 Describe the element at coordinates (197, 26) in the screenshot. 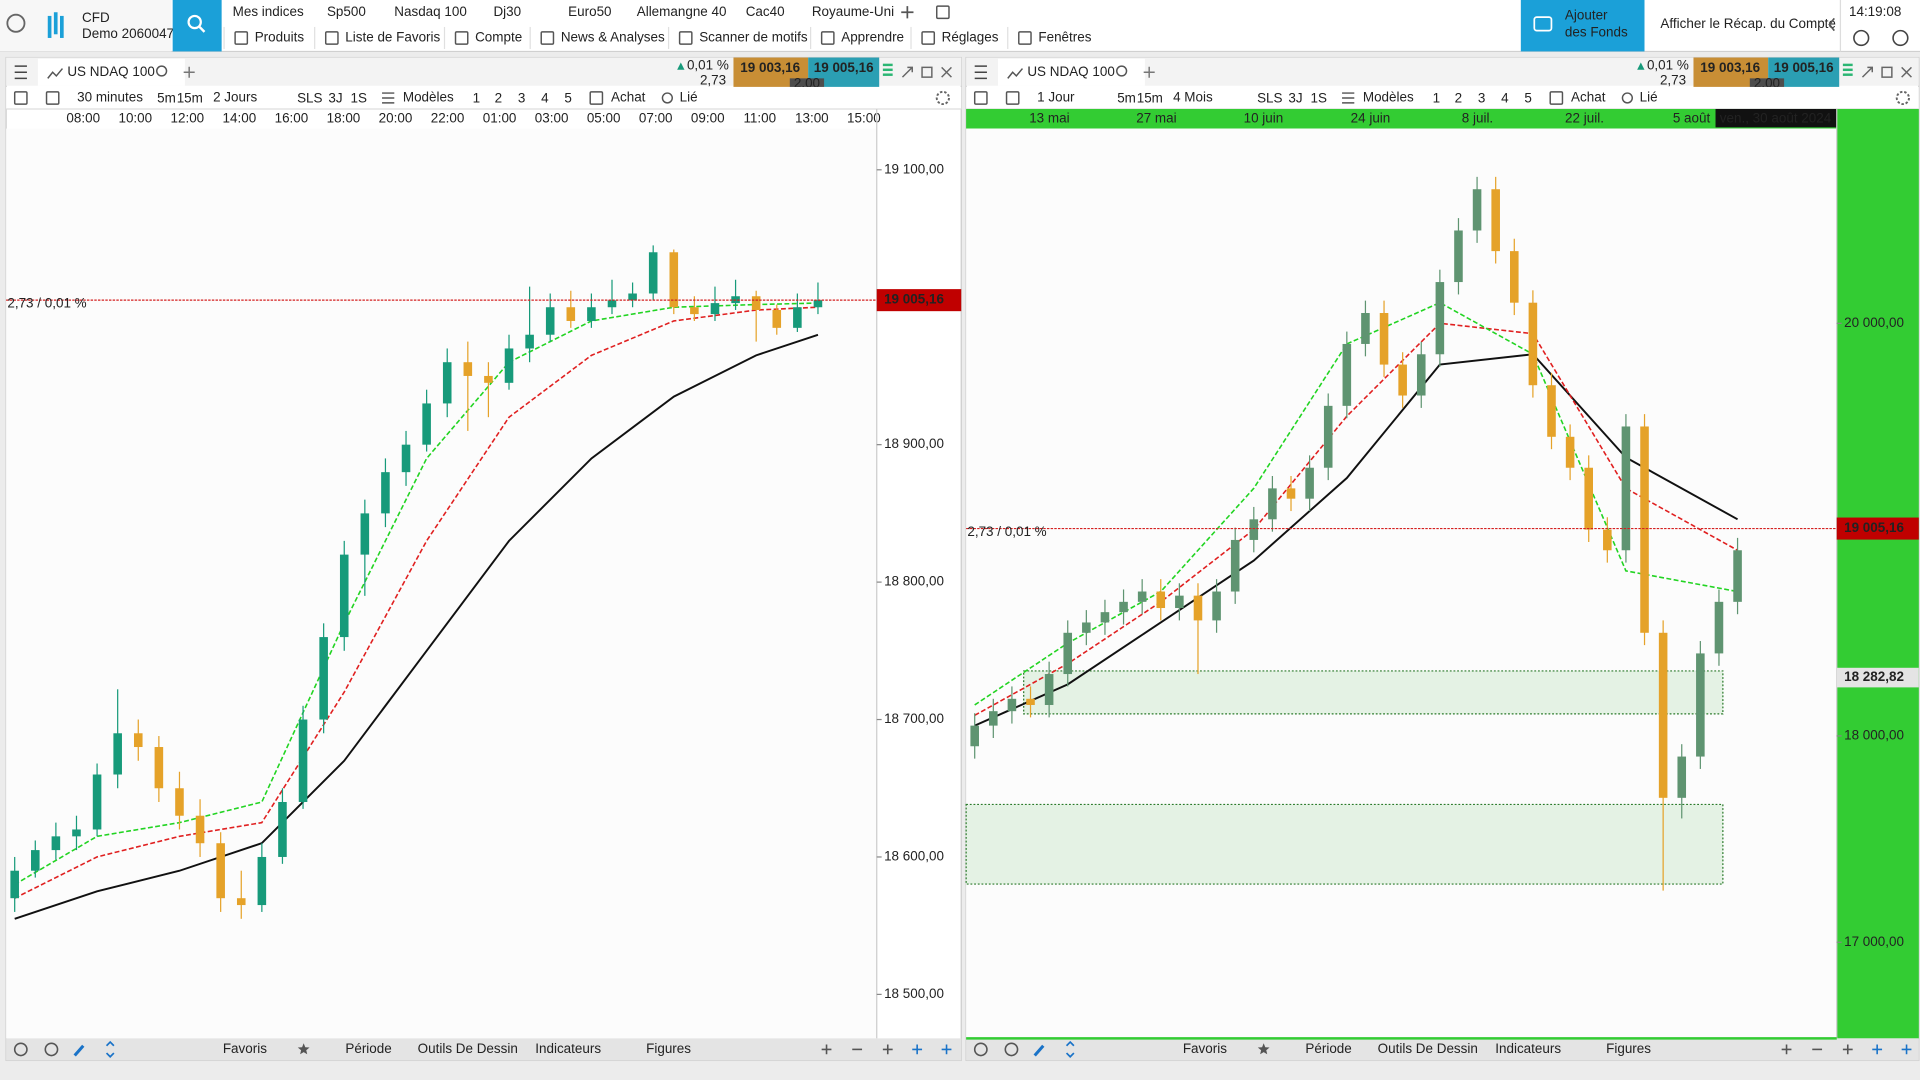

I see `search-button` at that location.